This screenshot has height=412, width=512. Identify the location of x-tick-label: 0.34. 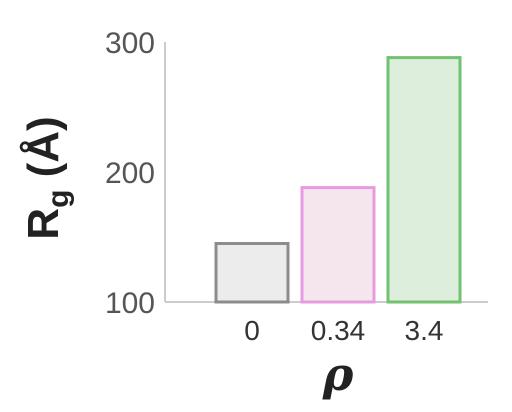
(338, 330).